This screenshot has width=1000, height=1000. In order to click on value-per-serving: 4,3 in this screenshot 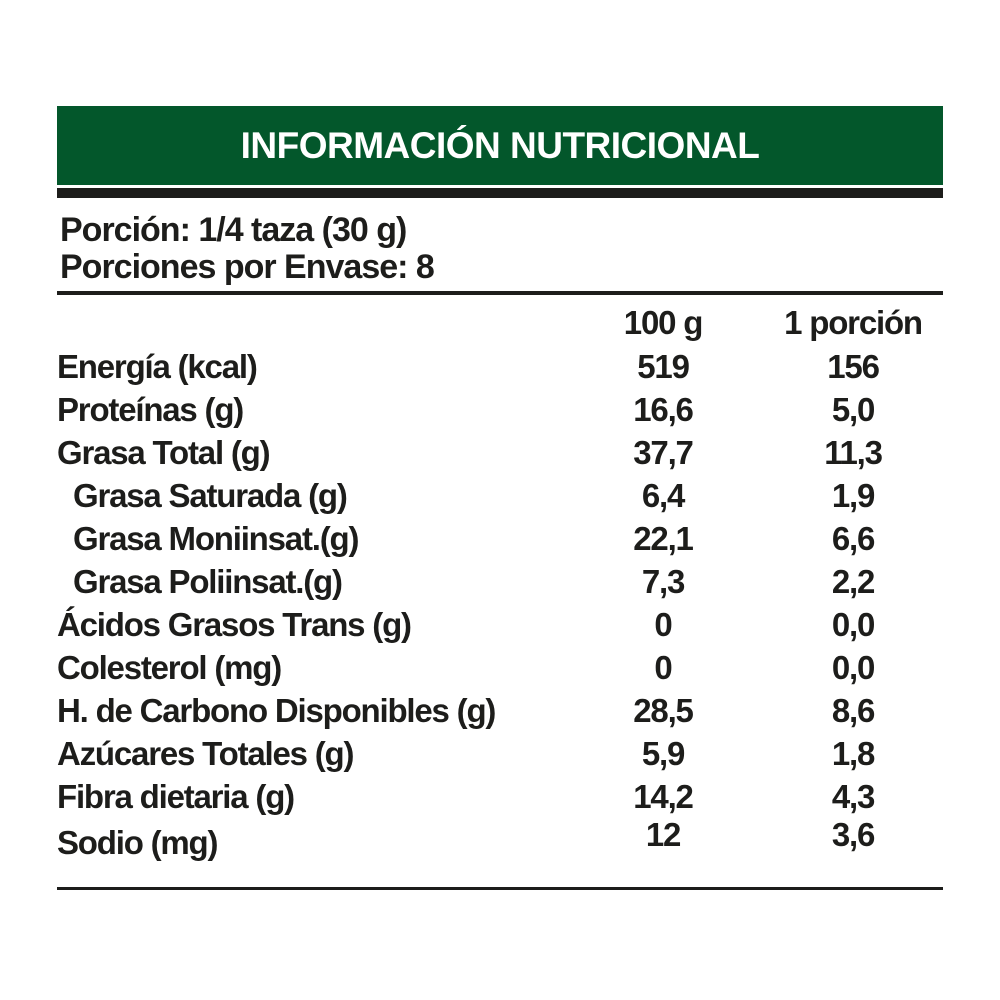, I will do `click(853, 796)`.